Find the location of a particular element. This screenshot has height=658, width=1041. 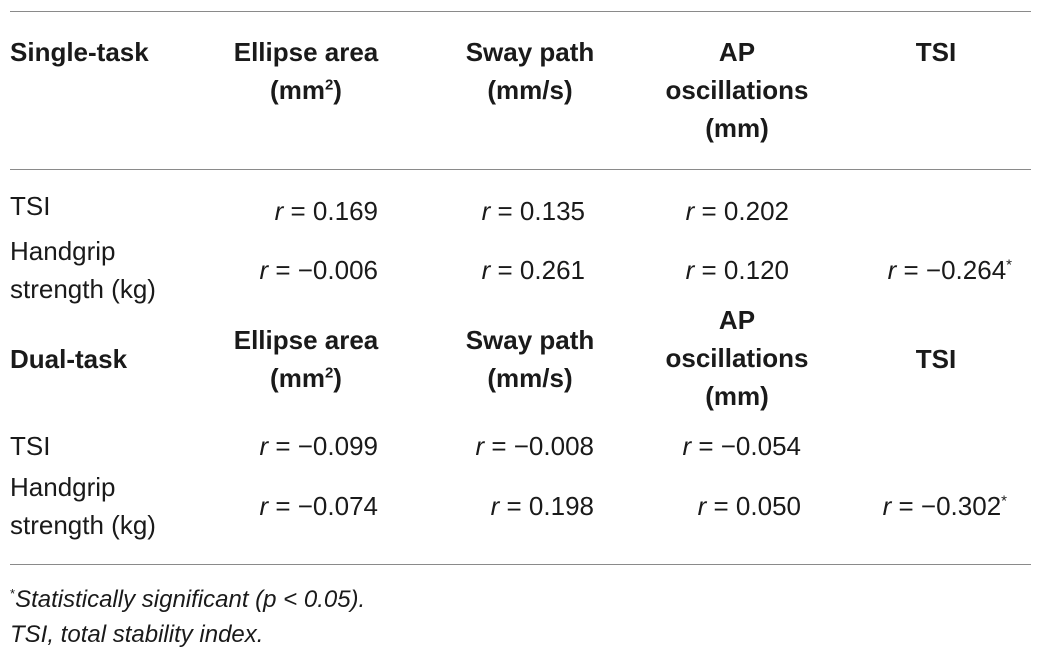

single-header-ap: AP oscillations (mm) is located at coordinates (737, 90).